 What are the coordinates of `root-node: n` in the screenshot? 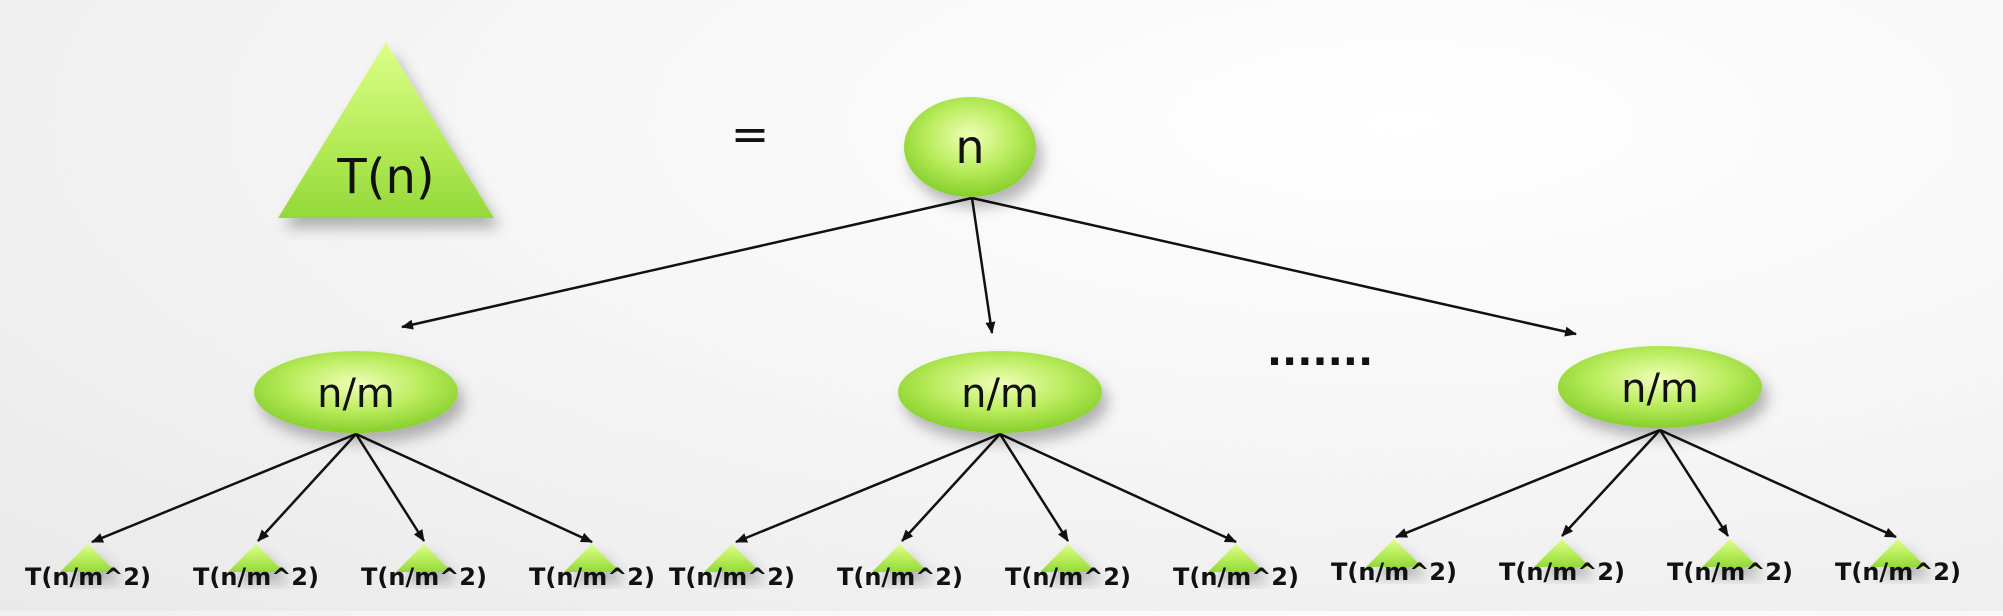 It's located at (970, 147).